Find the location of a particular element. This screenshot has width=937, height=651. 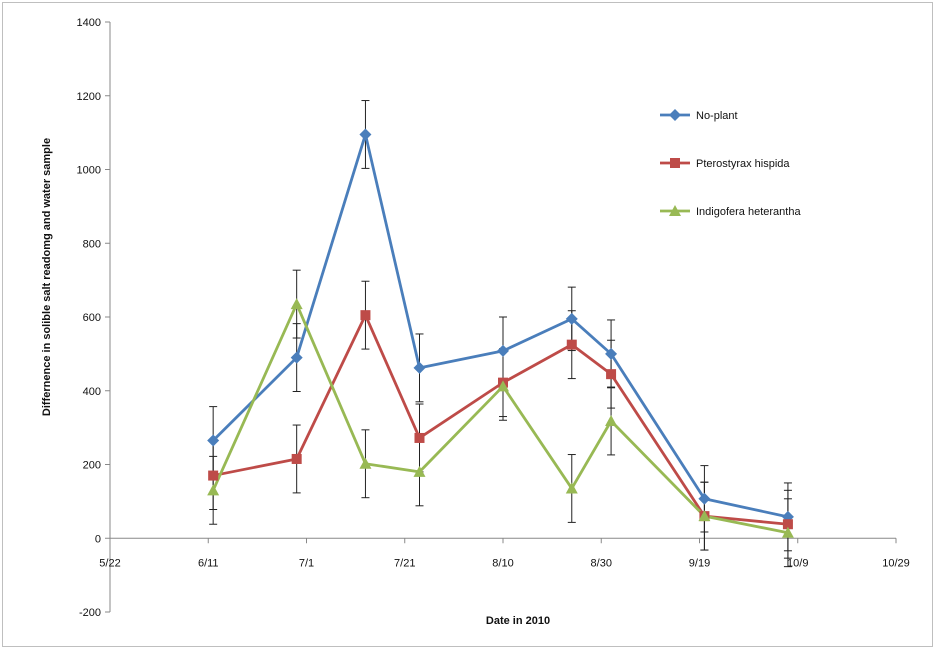

y-tick-label: 200 is located at coordinates (92, 466).